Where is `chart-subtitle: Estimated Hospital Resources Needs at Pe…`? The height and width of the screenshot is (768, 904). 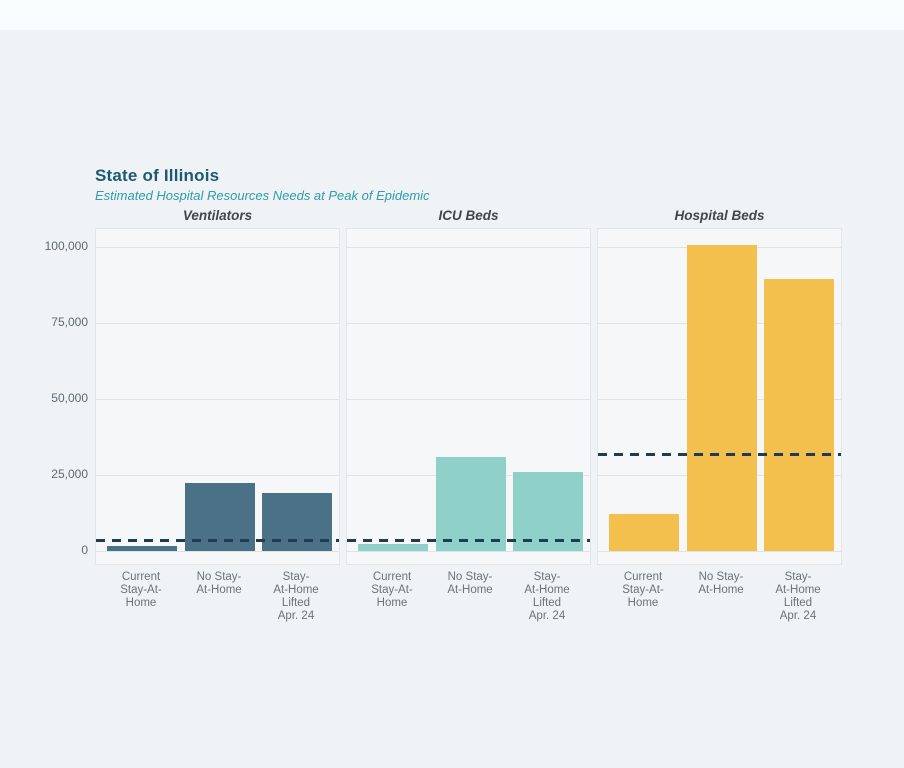 chart-subtitle: Estimated Hospital Resources Needs at Pe… is located at coordinates (262, 195).